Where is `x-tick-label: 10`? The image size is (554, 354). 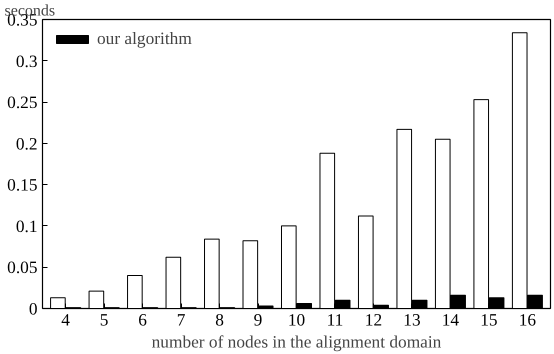
x-tick-label: 10 is located at coordinates (297, 320).